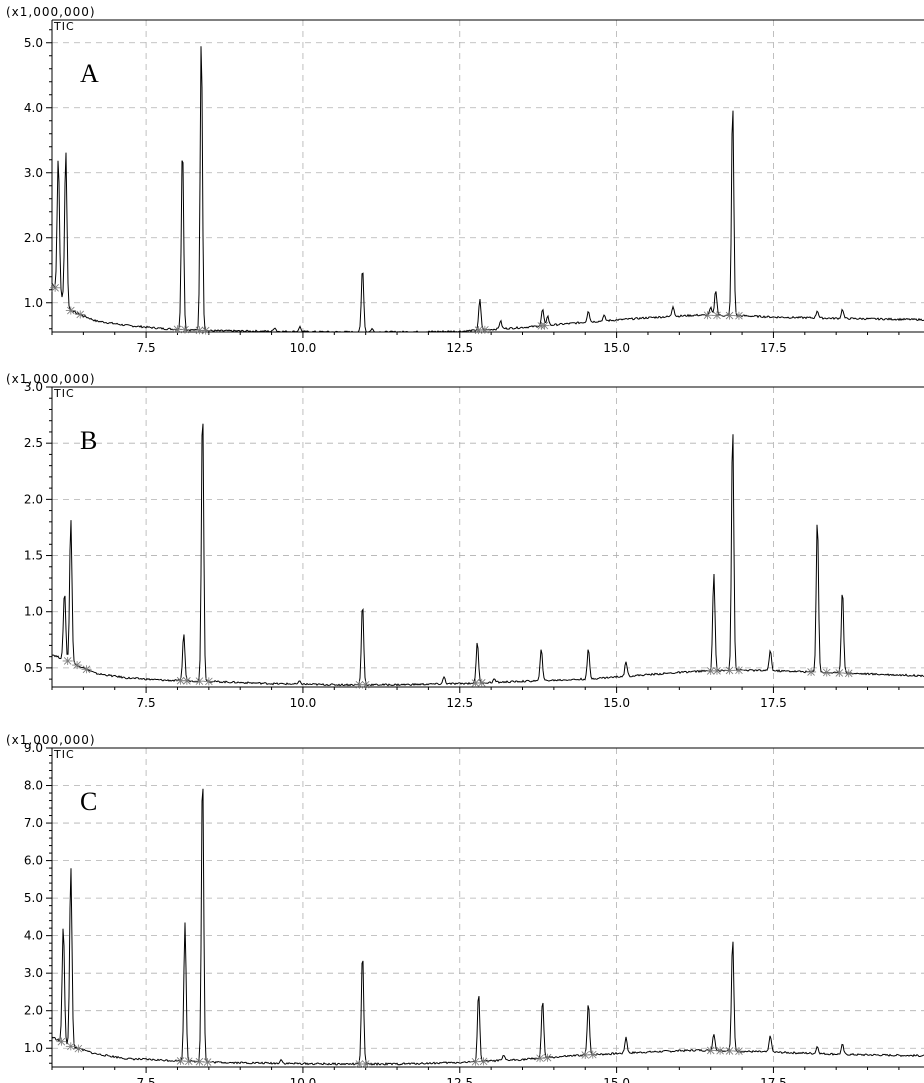 This screenshot has width=924, height=1083. I want to click on y-tick-label: 6.0, so click(33, 861).